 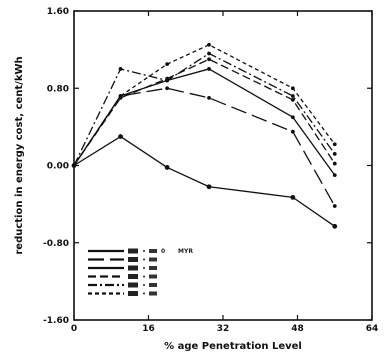 I want to click on x-tick-label: 64, so click(x=372, y=329).